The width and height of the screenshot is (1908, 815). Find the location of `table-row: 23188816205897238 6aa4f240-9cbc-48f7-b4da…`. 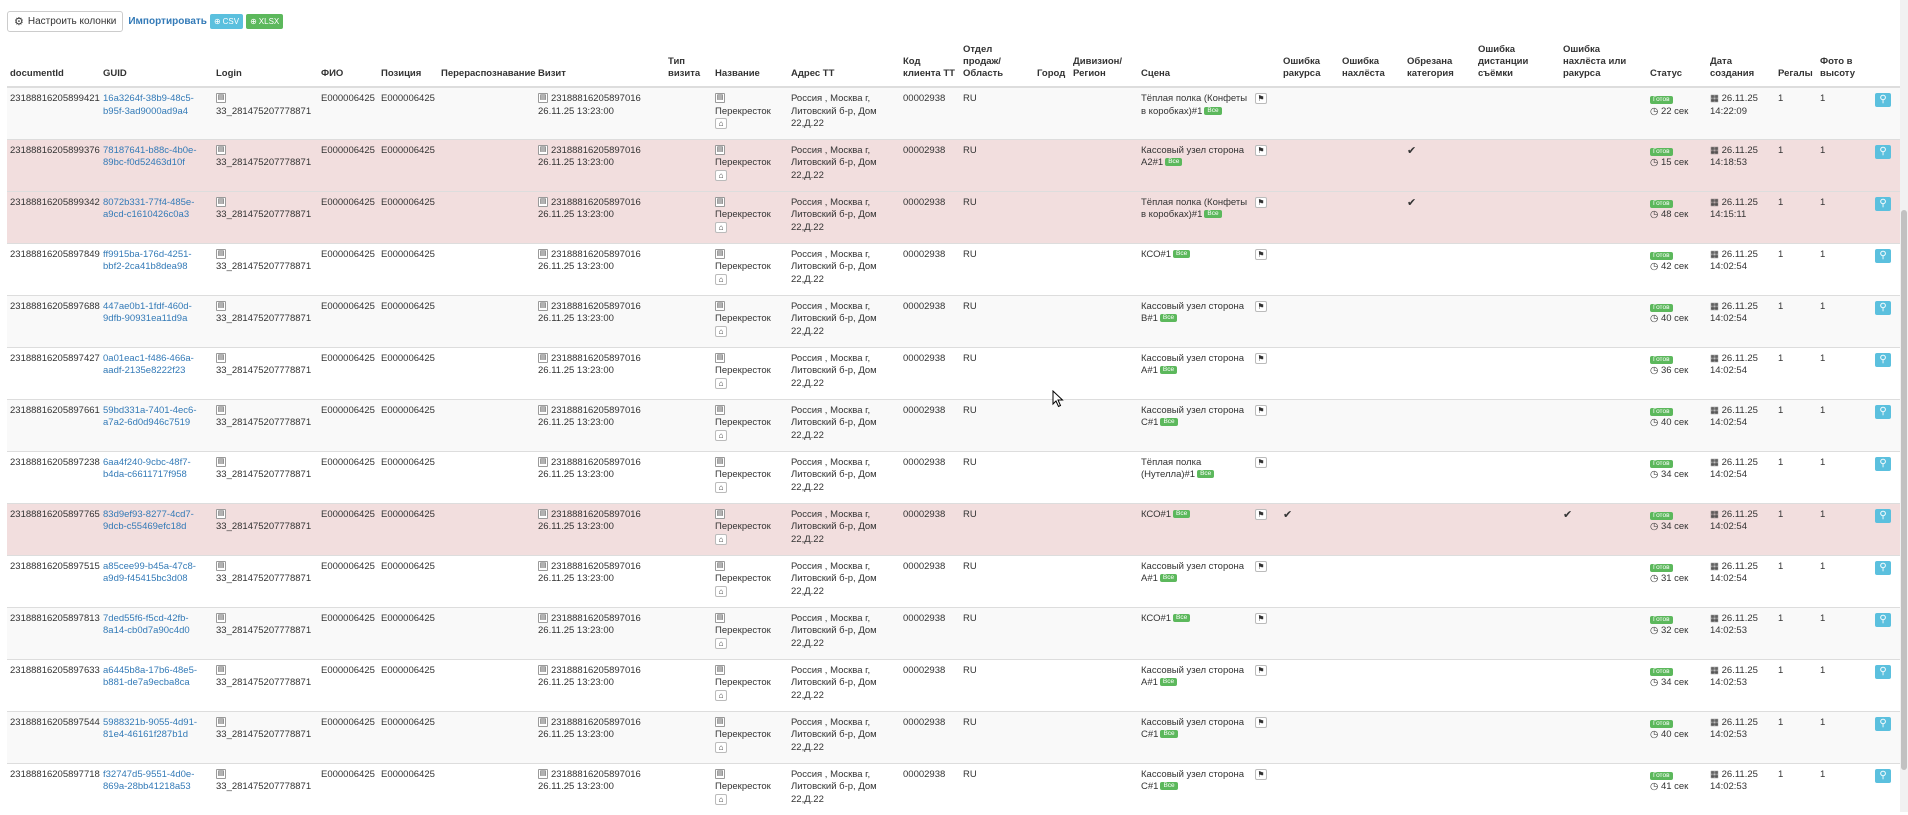

table-row: 23188816205897238 6aa4f240-9cbc-48f7-b4da… is located at coordinates (955, 476).